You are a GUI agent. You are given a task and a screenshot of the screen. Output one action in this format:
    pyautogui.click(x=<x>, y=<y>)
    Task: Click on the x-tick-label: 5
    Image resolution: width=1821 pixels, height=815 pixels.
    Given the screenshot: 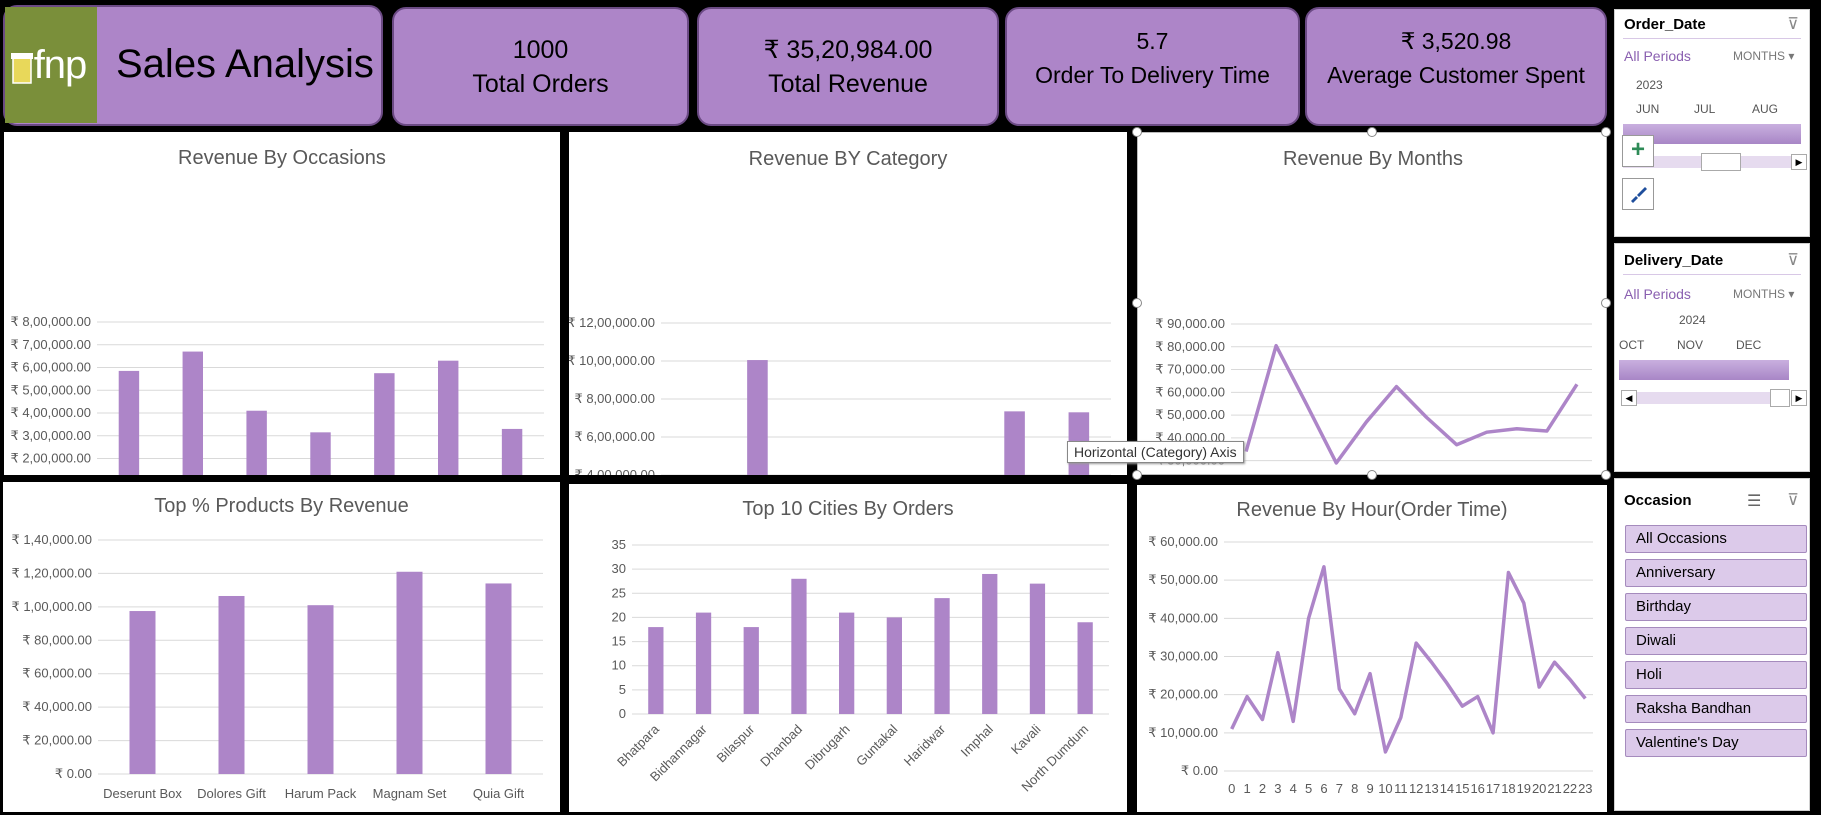 What is the action you would take?
    pyautogui.click(x=1308, y=788)
    